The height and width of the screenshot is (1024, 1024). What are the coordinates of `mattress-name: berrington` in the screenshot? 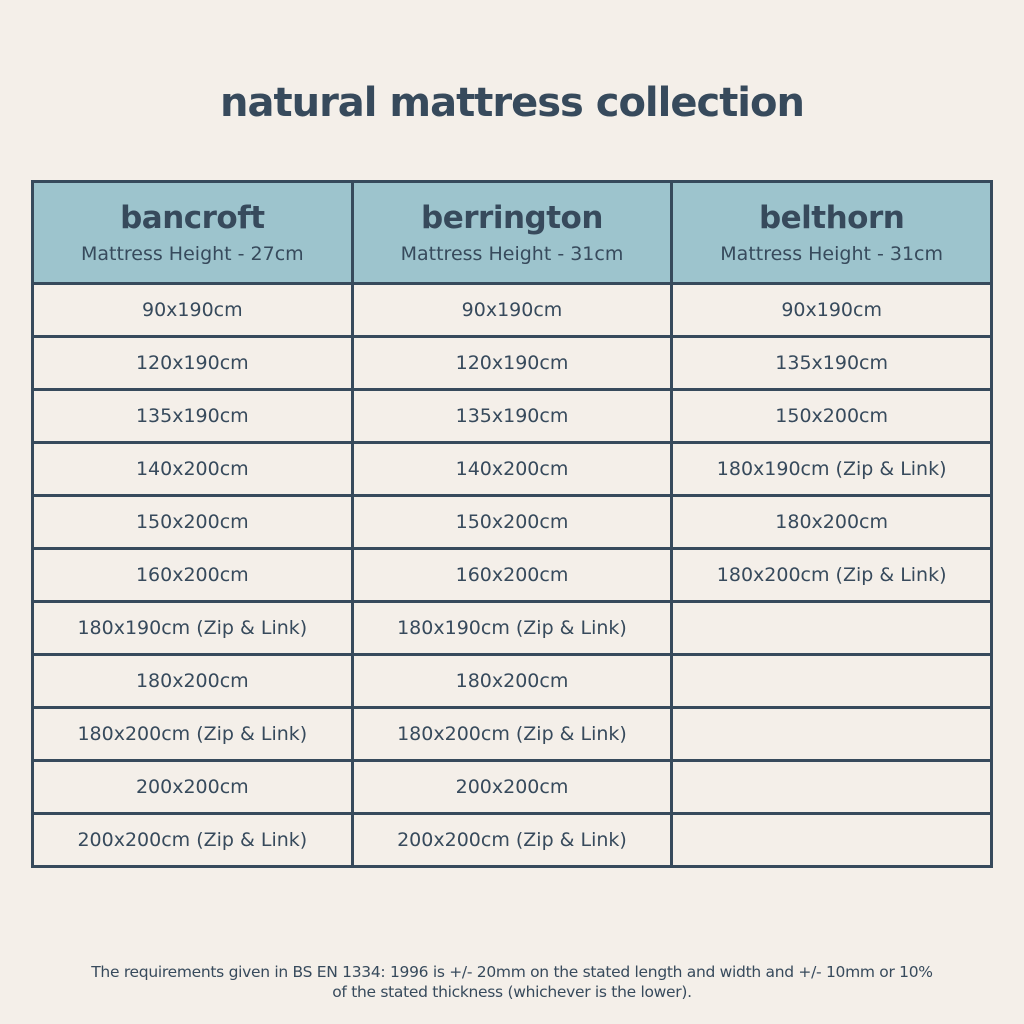 It's located at (512, 217).